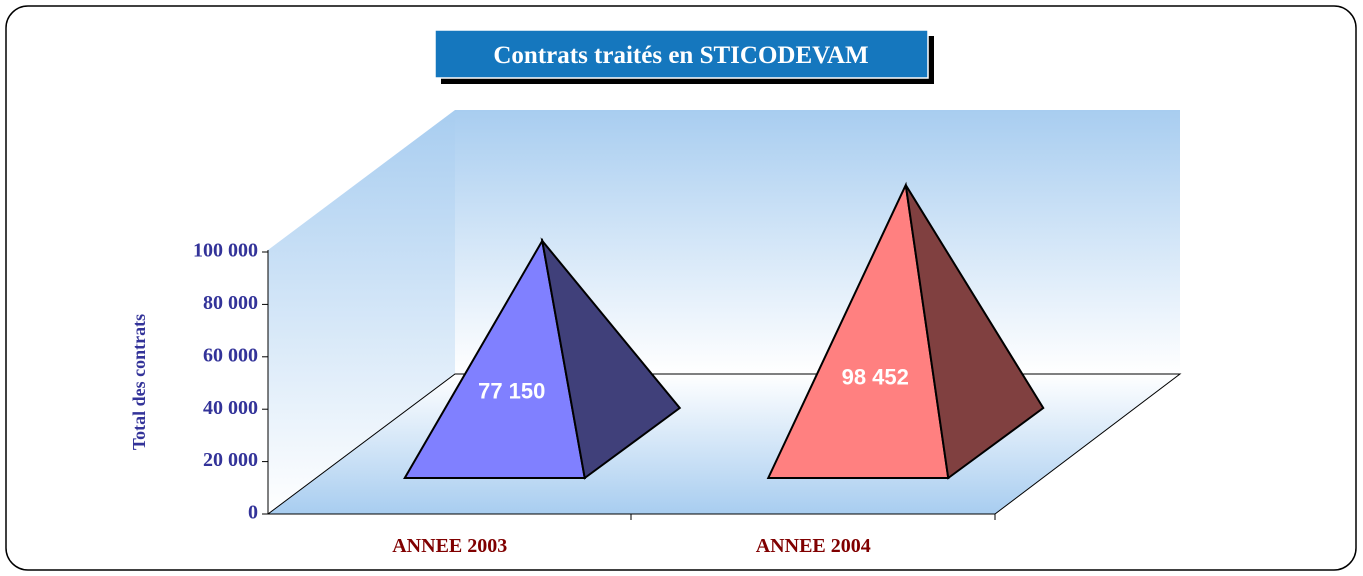 This screenshot has width=1363, height=576. I want to click on title-box, so click(681, 54).